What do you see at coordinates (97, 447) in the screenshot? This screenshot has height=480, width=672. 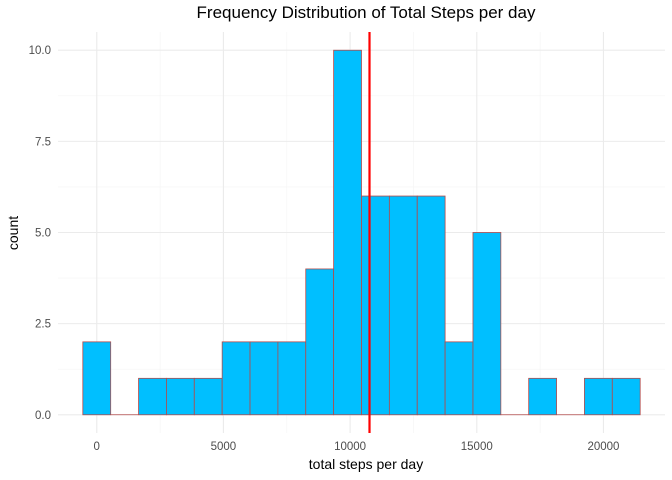 I see `x-tick-label: 0` at bounding box center [97, 447].